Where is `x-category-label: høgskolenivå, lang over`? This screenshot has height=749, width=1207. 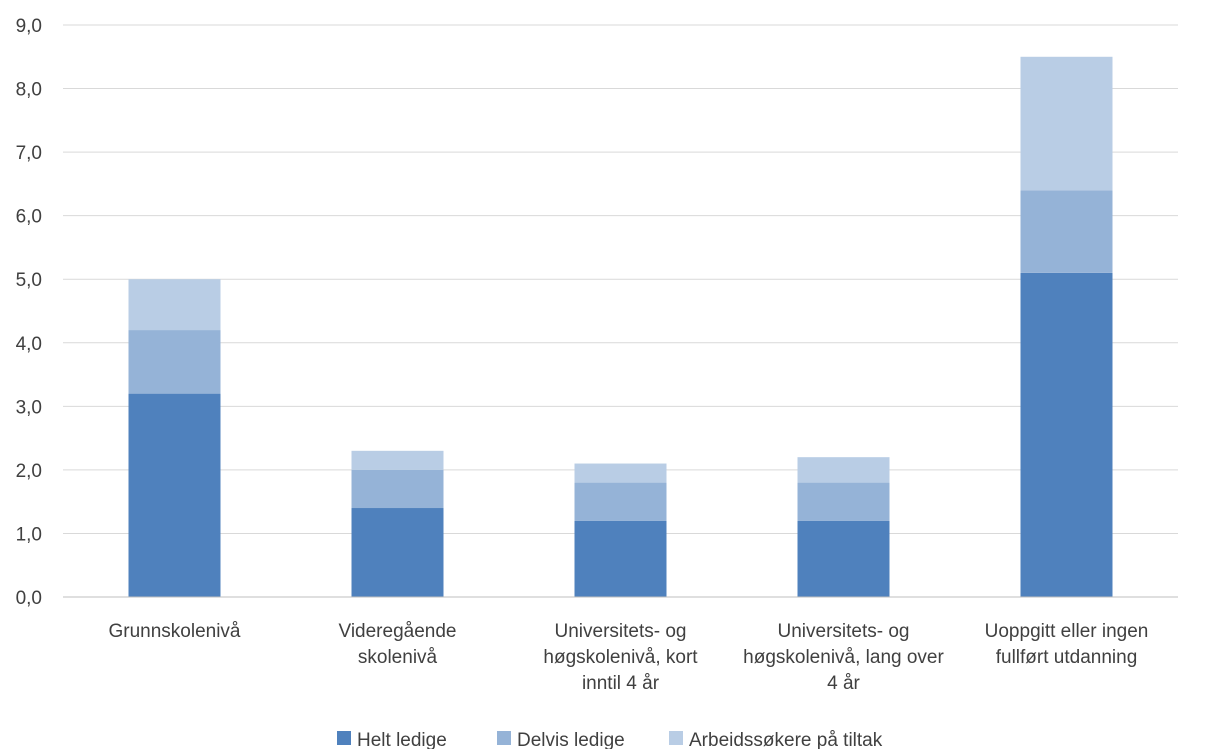 x-category-label: høgskolenivå, lang over is located at coordinates (843, 657).